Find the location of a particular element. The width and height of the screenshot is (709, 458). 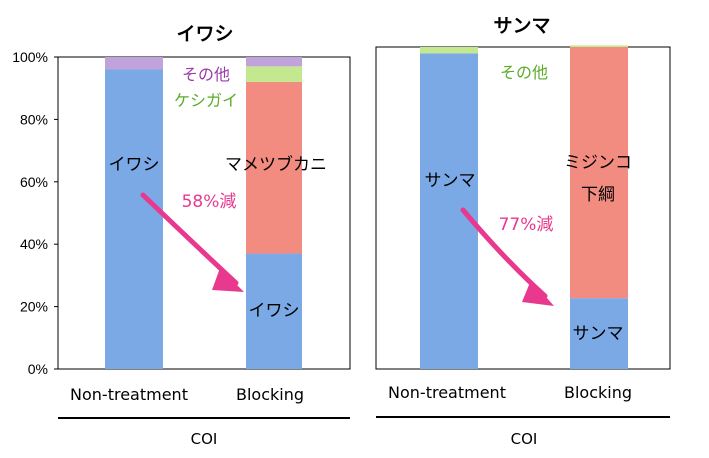

panel1-ytick-label-2: 40% is located at coordinates (34, 244).